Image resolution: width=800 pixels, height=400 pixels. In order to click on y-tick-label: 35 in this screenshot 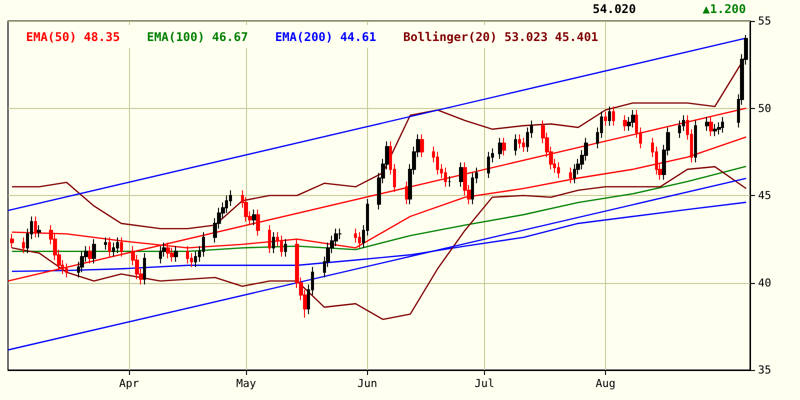, I will do `click(765, 370)`.